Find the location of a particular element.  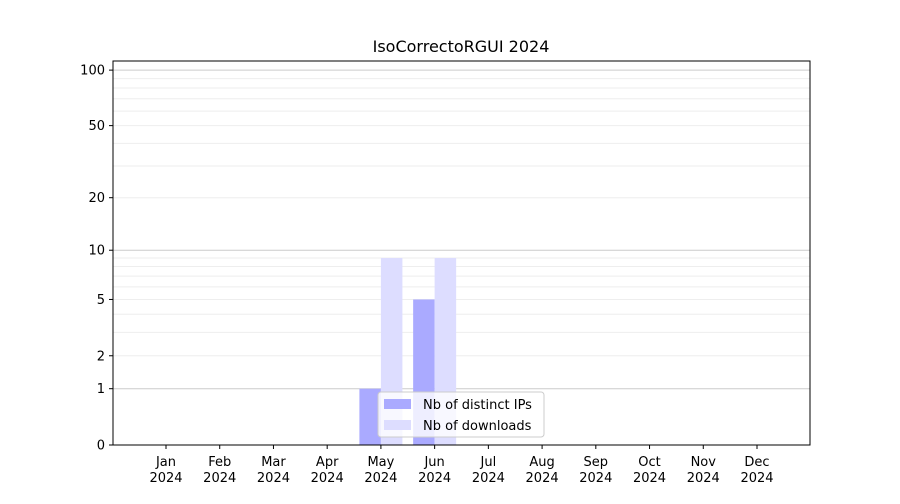

y-tick-label: 0 is located at coordinates (101, 446).